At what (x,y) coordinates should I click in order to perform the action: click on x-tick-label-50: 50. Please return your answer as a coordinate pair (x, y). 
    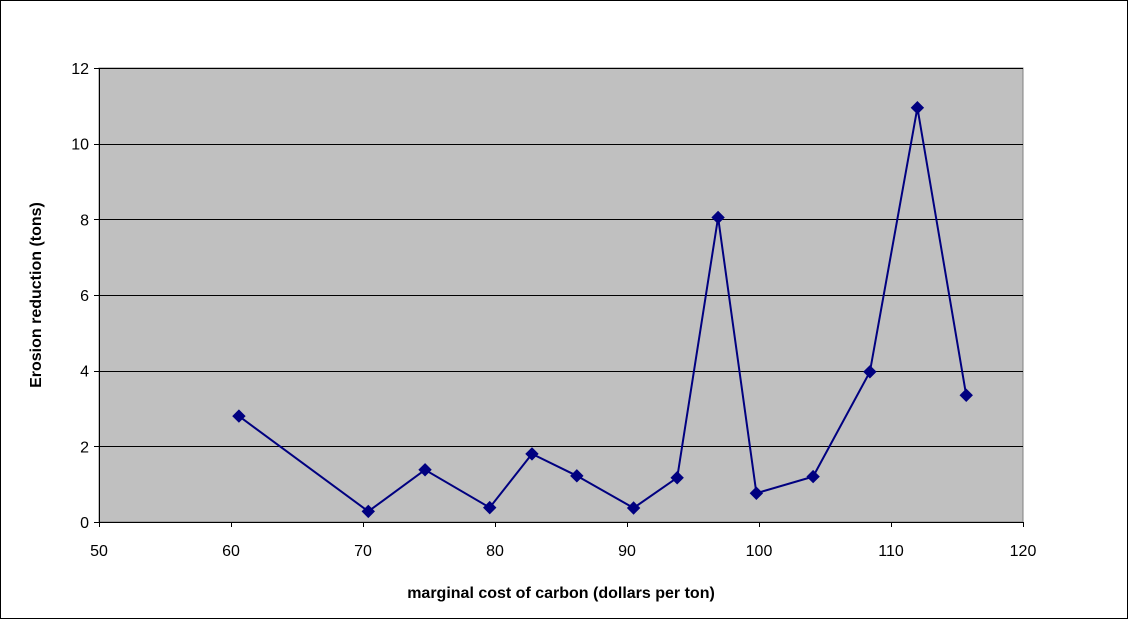
    Looking at the image, I should click on (99, 551).